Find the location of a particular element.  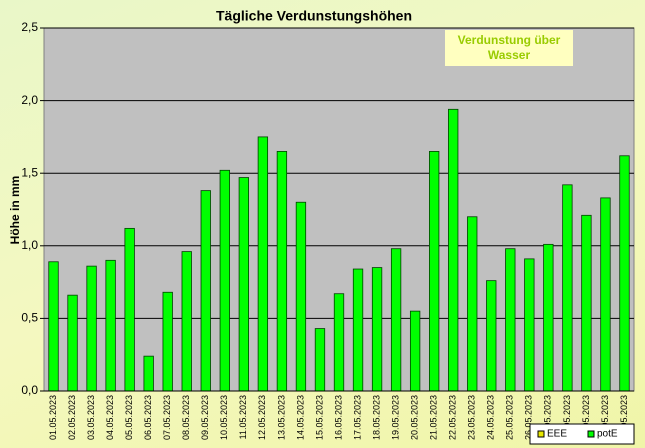

x-tick-label: 06.05.2023 is located at coordinates (148, 417).